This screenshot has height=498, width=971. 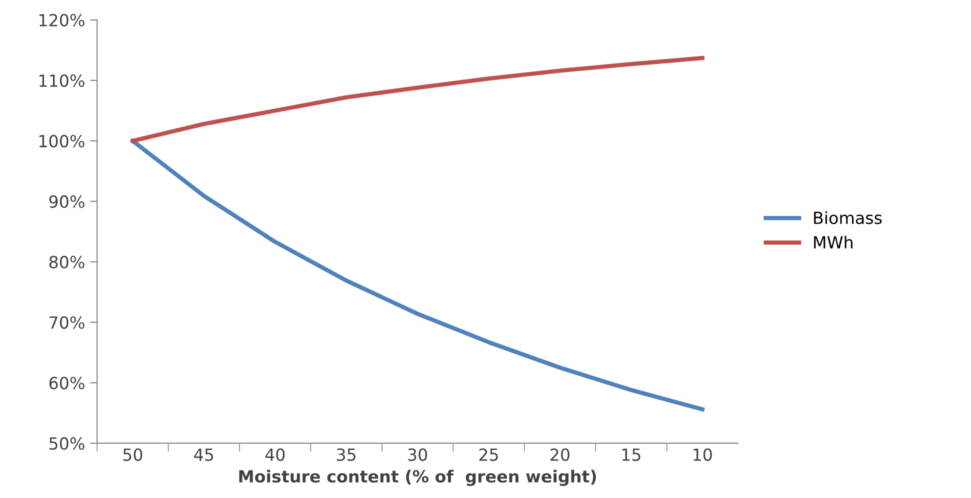 I want to click on legend-label: MWh, so click(x=833, y=242).